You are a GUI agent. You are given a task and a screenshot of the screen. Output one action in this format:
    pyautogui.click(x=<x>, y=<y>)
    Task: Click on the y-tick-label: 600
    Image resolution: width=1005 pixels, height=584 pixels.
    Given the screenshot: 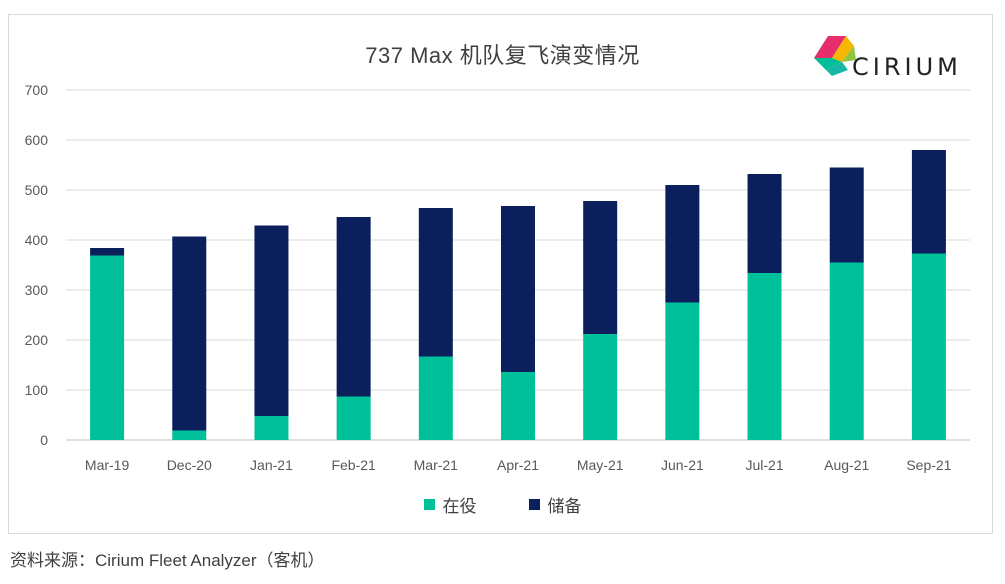 What is the action you would take?
    pyautogui.click(x=37, y=140)
    